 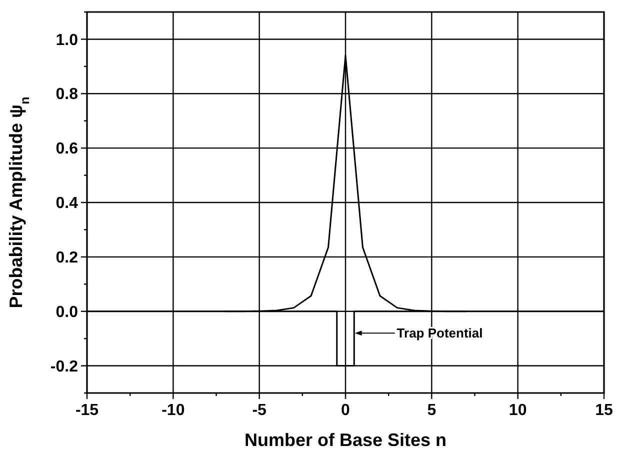 I want to click on x-tick-label: 5, so click(x=431, y=410).